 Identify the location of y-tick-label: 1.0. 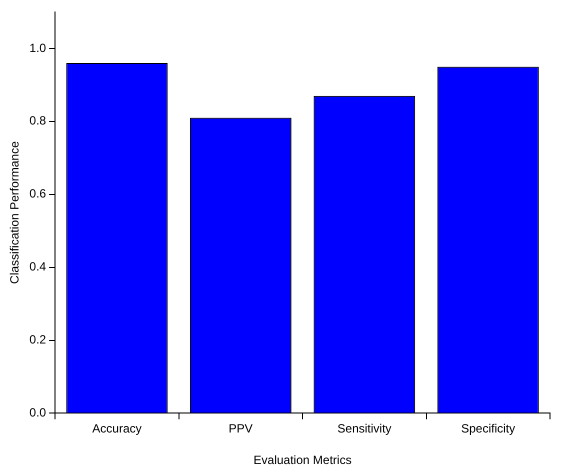
(37, 47).